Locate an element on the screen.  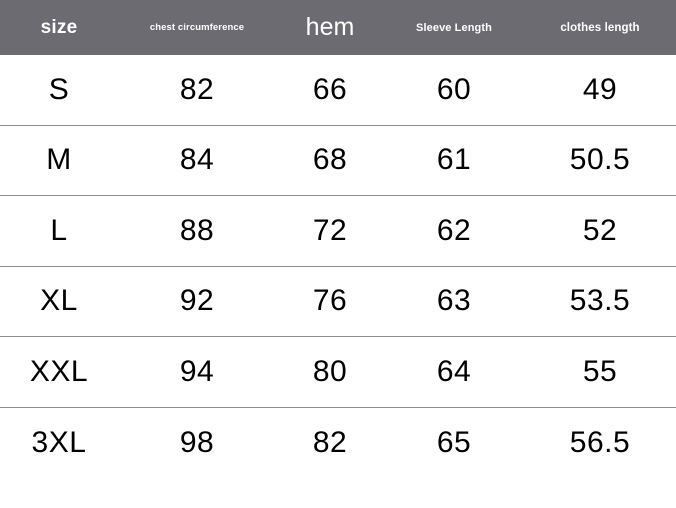
cell-size: L is located at coordinates (59, 230).